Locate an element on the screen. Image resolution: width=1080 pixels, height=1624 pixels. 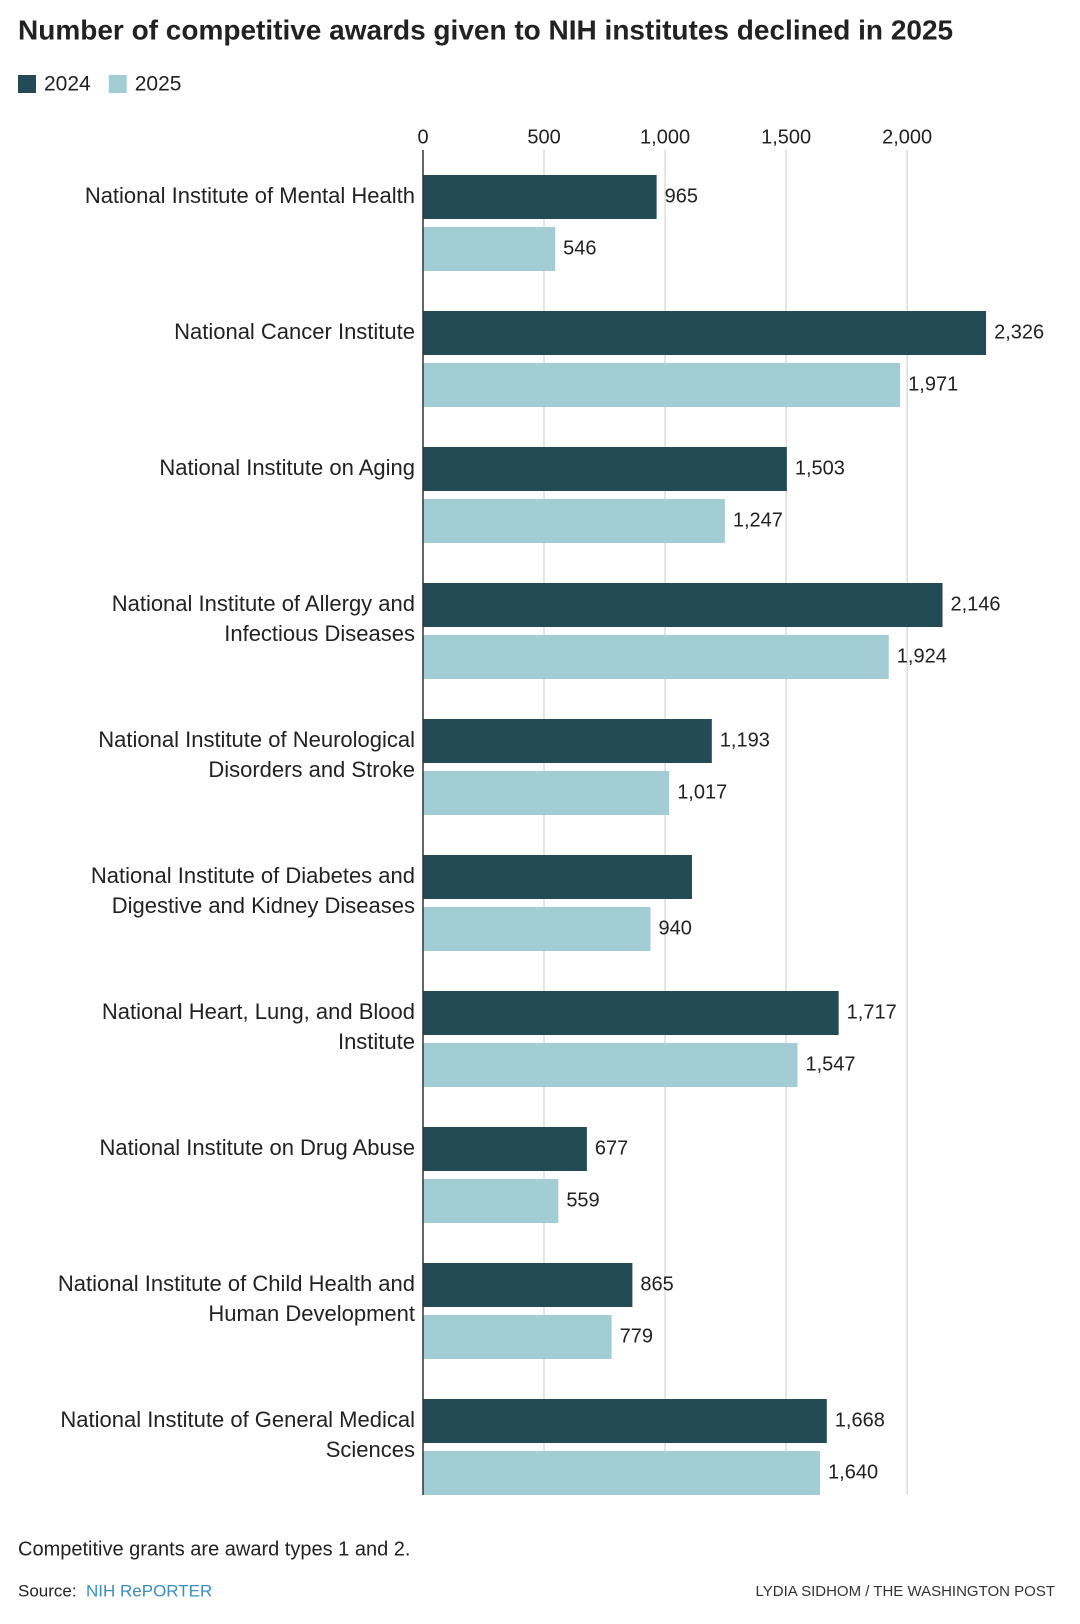
category-label: National Heart, Lung, and Blood Institute is located at coordinates (258, 1026).